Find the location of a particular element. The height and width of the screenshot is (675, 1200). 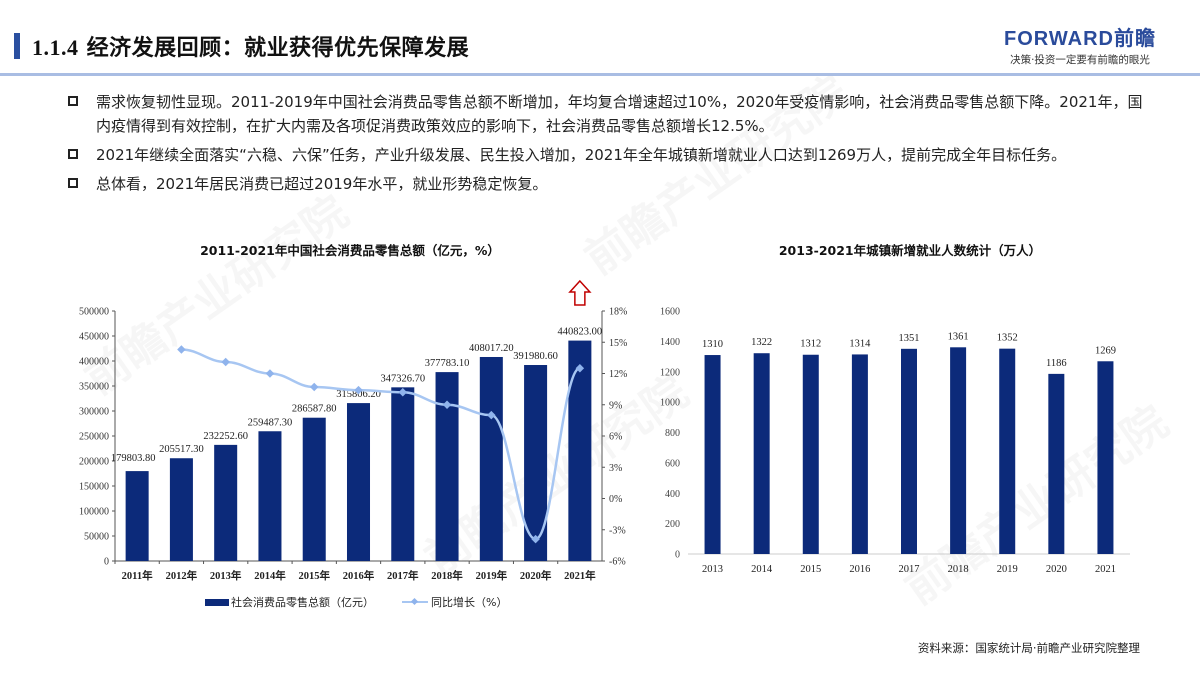

left-axis-tick: 100000 is located at coordinates (94, 512).